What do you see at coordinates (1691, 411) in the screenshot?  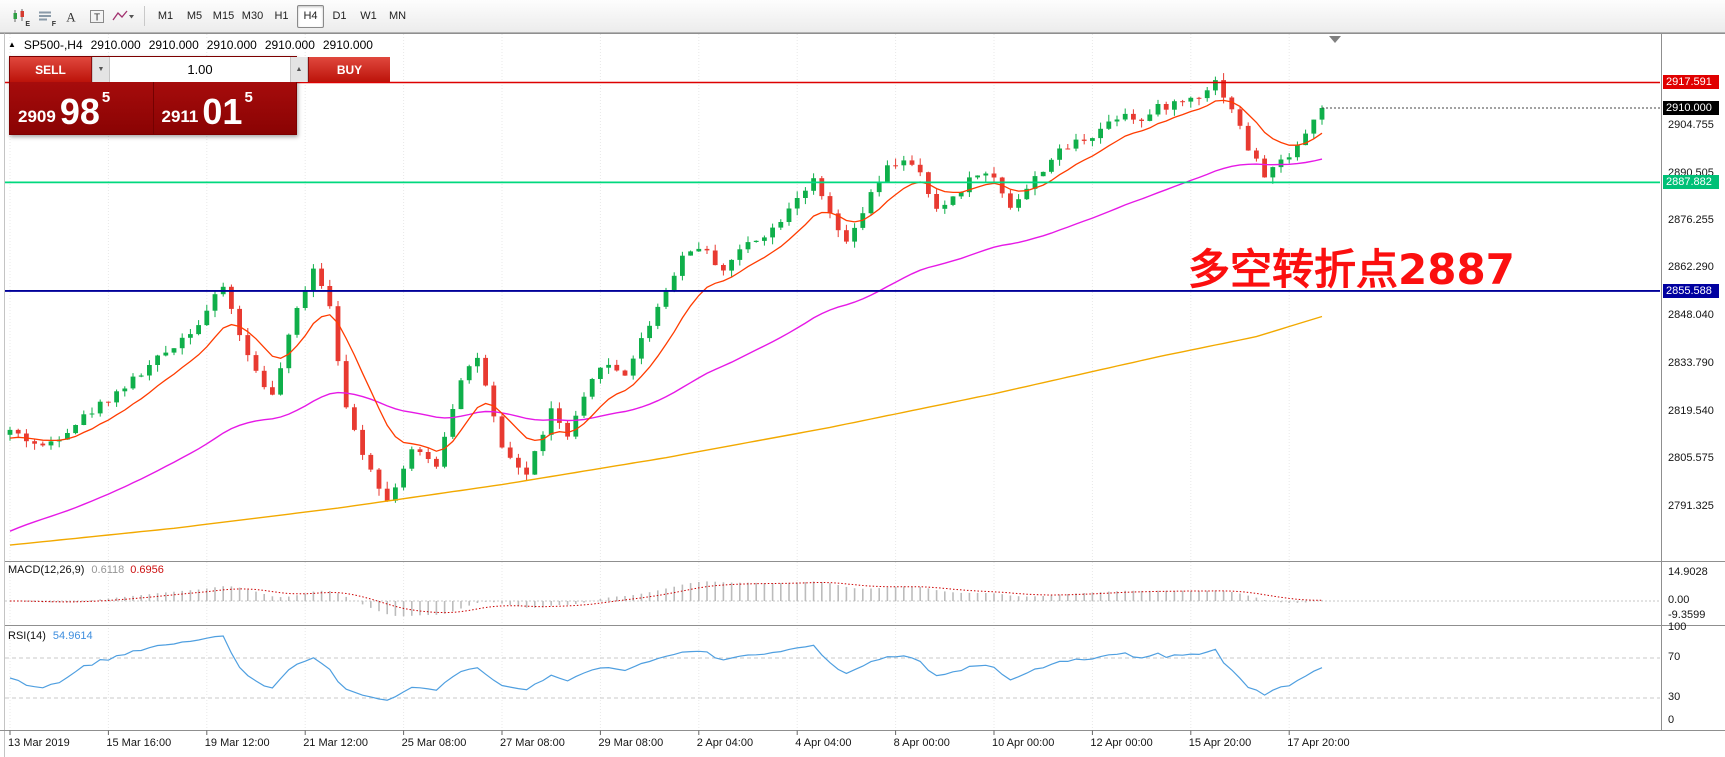 I see `price-axis-label: 2819.540` at bounding box center [1691, 411].